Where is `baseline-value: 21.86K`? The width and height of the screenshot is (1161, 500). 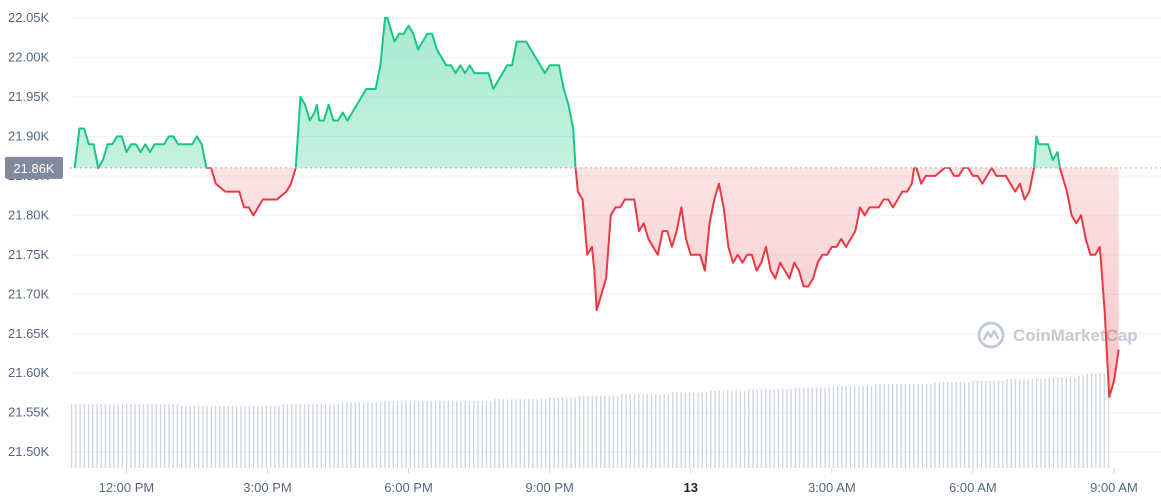 baseline-value: 21.86K is located at coordinates (34, 168).